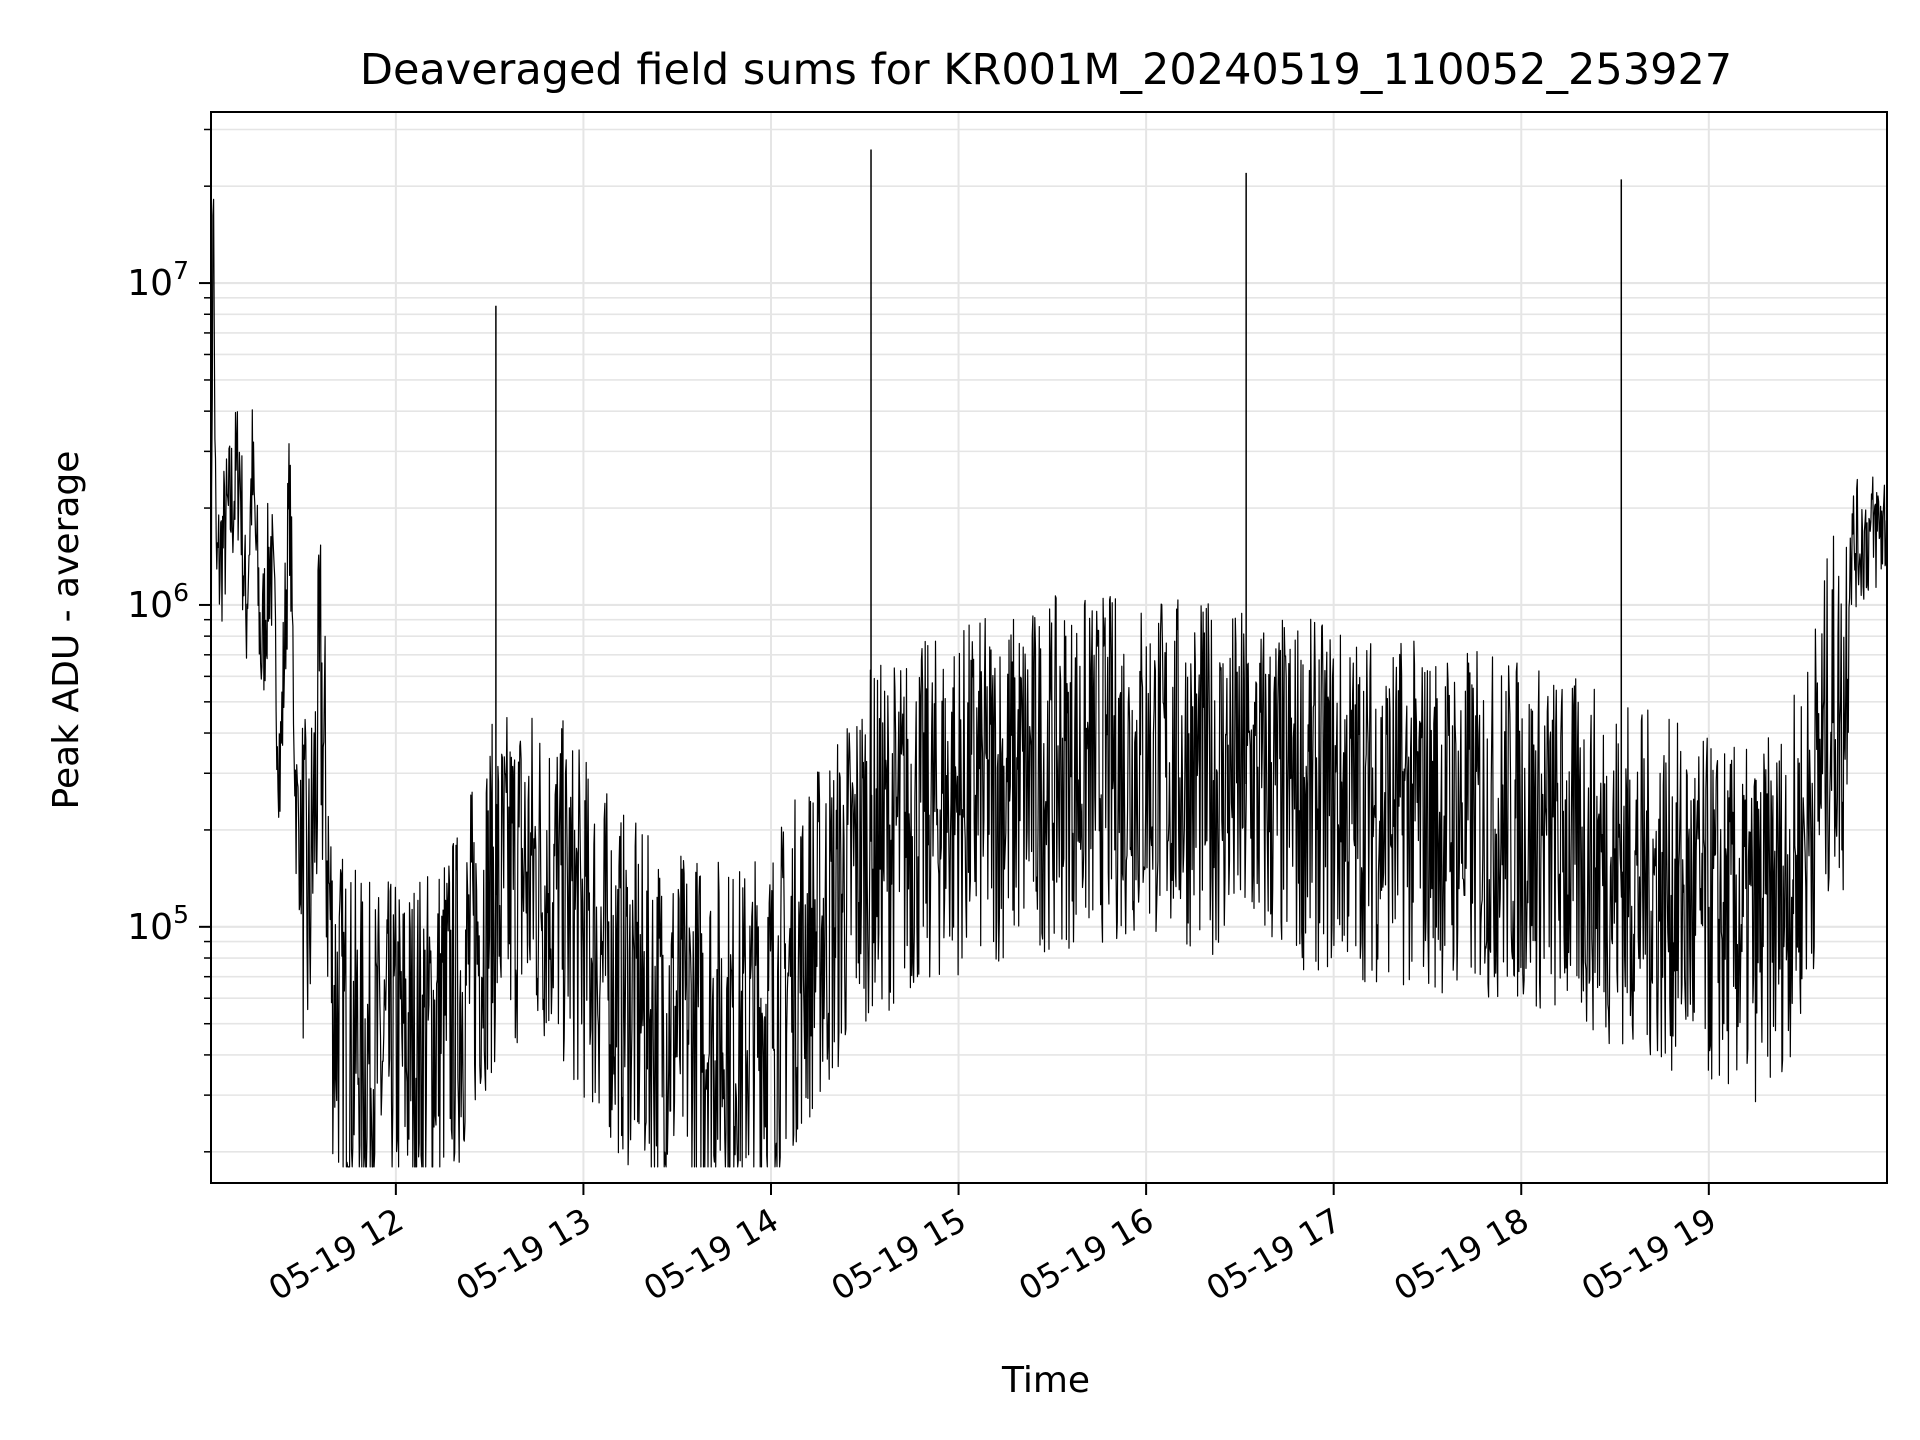  Describe the element at coordinates (158, 602) in the screenshot. I see `y-tick-label: 10⁶` at that location.